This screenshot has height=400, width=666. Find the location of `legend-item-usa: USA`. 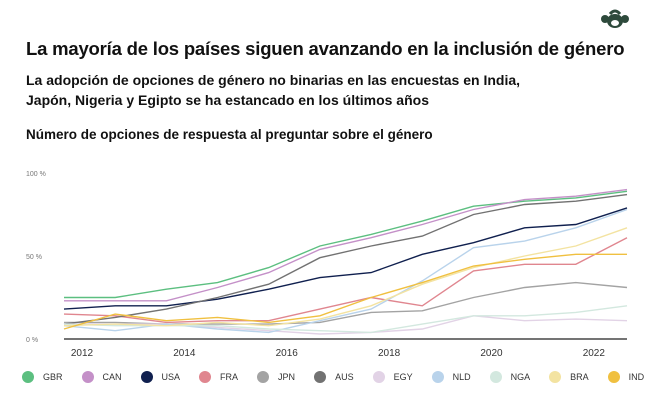

legend-item-usa: USA is located at coordinates (160, 377).